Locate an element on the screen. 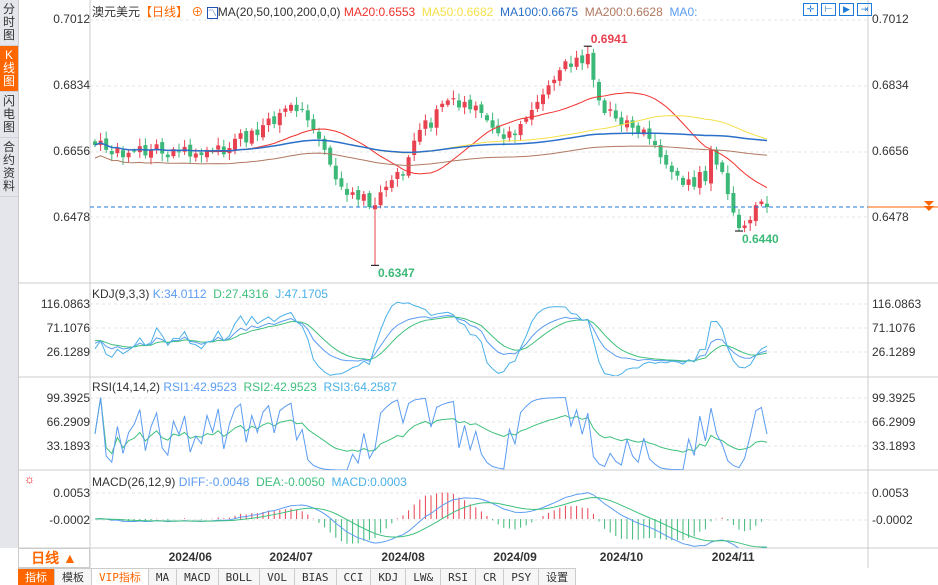 The image size is (938, 585). rsi-tick-left: 33.1893 is located at coordinates (68, 446).